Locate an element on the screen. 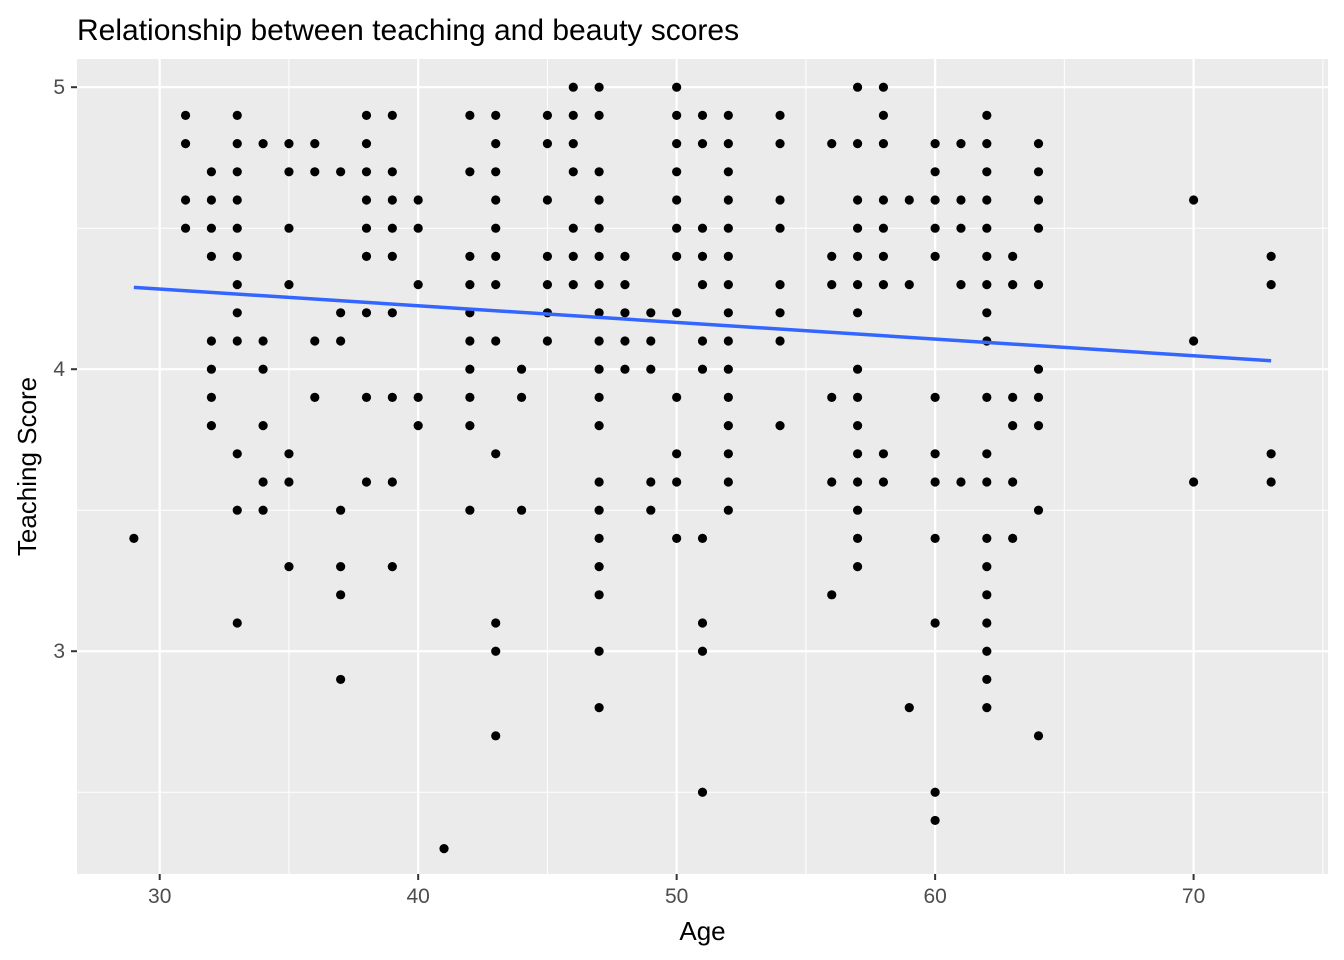 The image size is (1344, 960). x-tick-label: 50 is located at coordinates (676, 896).